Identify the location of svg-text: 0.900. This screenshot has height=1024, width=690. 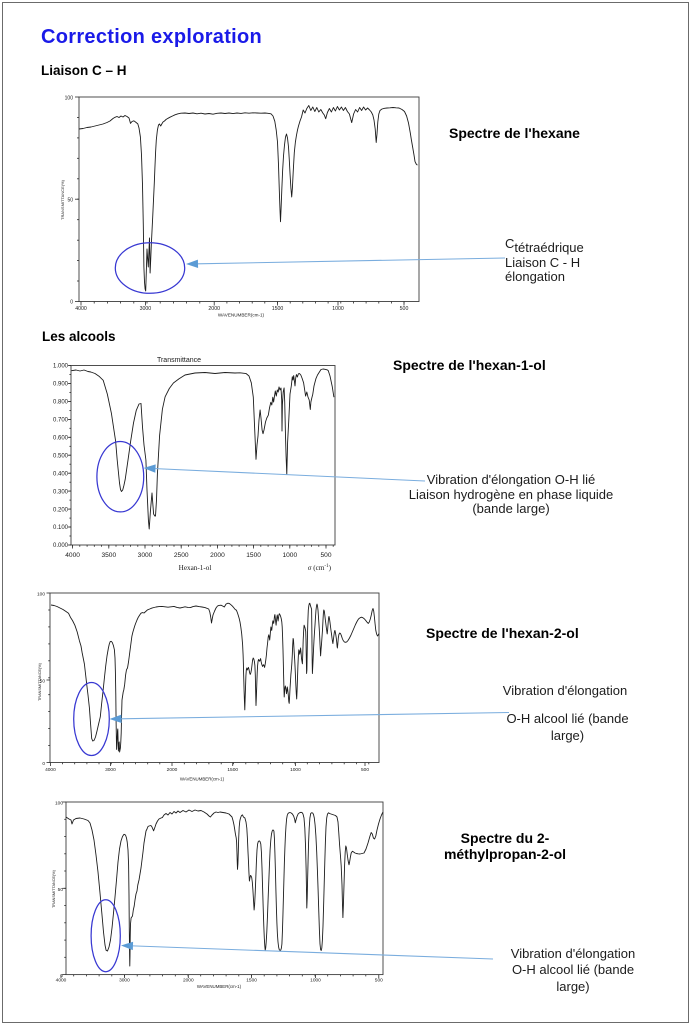
(61, 385).